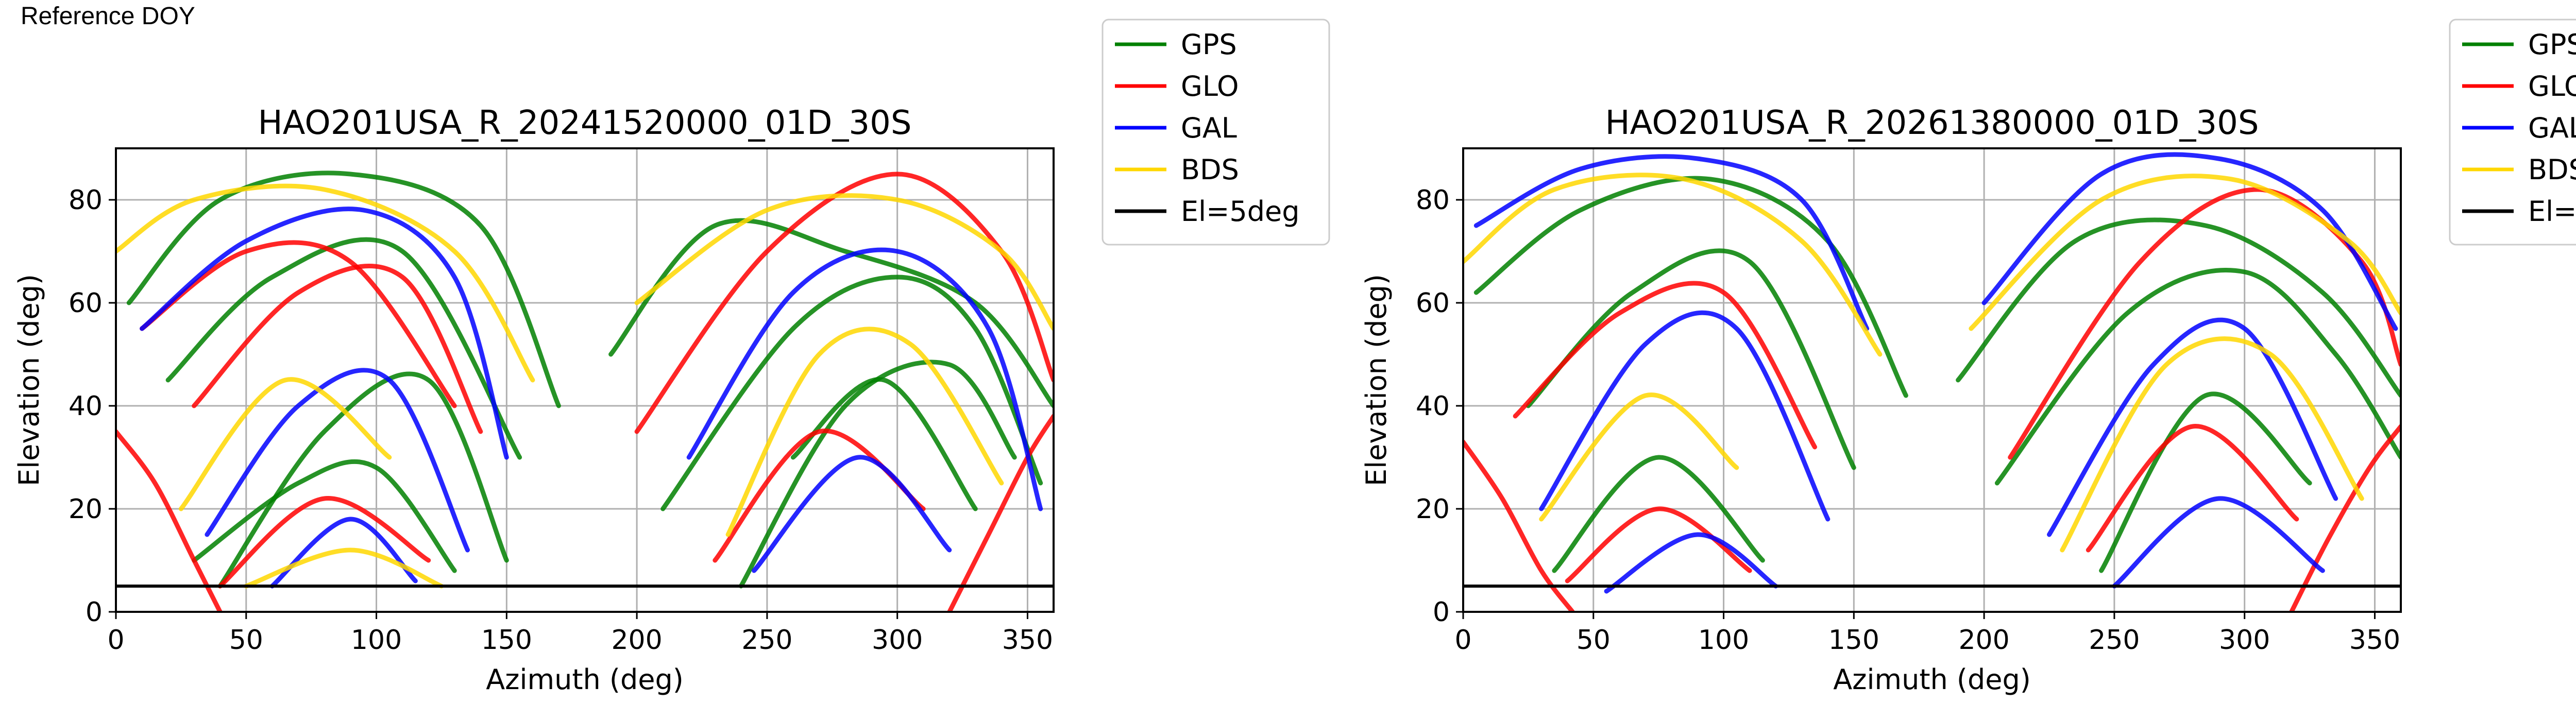 The width and height of the screenshot is (2576, 720). What do you see at coordinates (585, 123) in the screenshot?
I see `chart-title: HAO201USA_R_20241520000_01D_30S` at bounding box center [585, 123].